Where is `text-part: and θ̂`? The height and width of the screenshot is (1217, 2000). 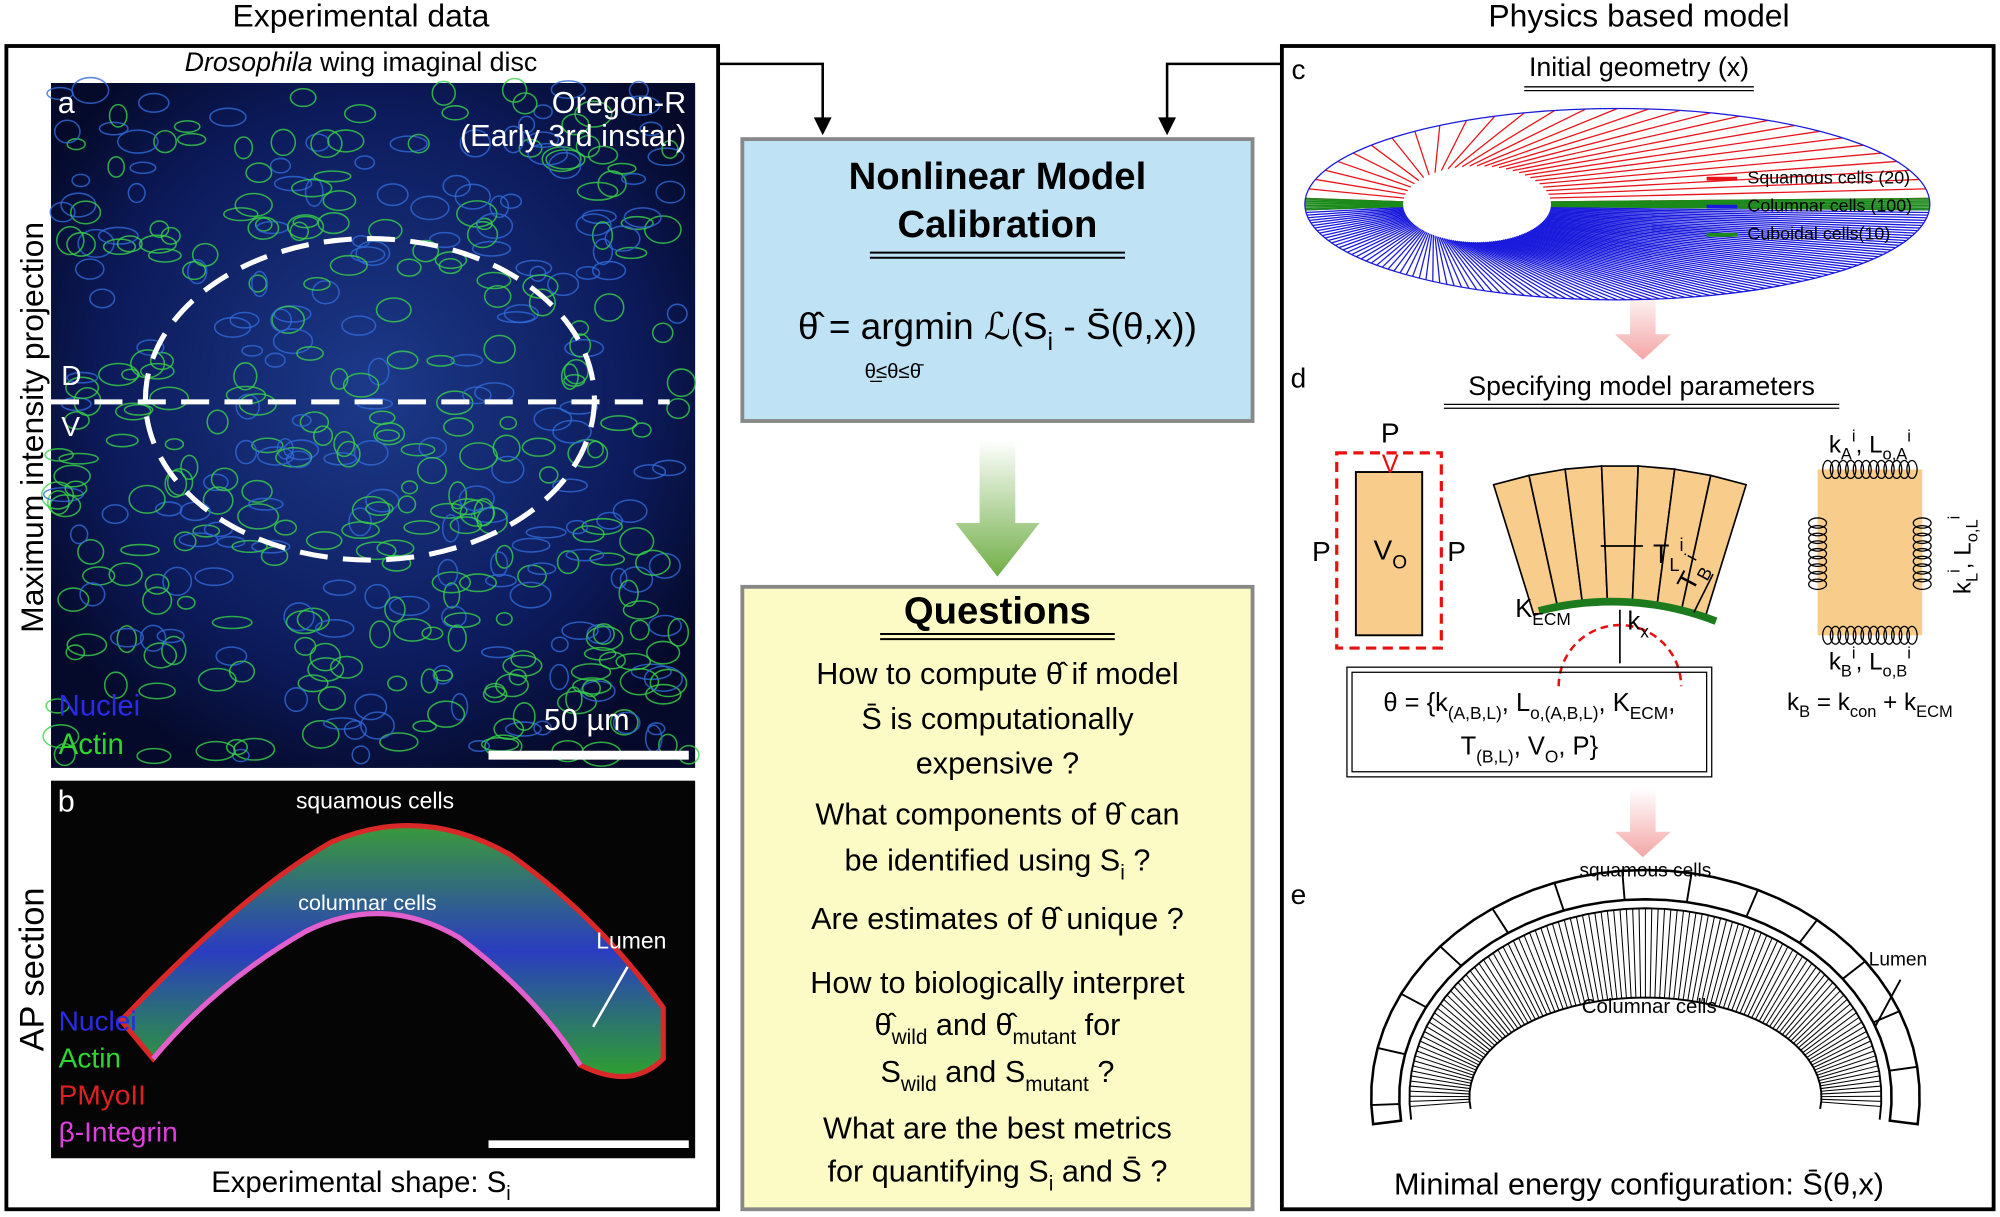 text-part: and θ̂ is located at coordinates (972, 1025).